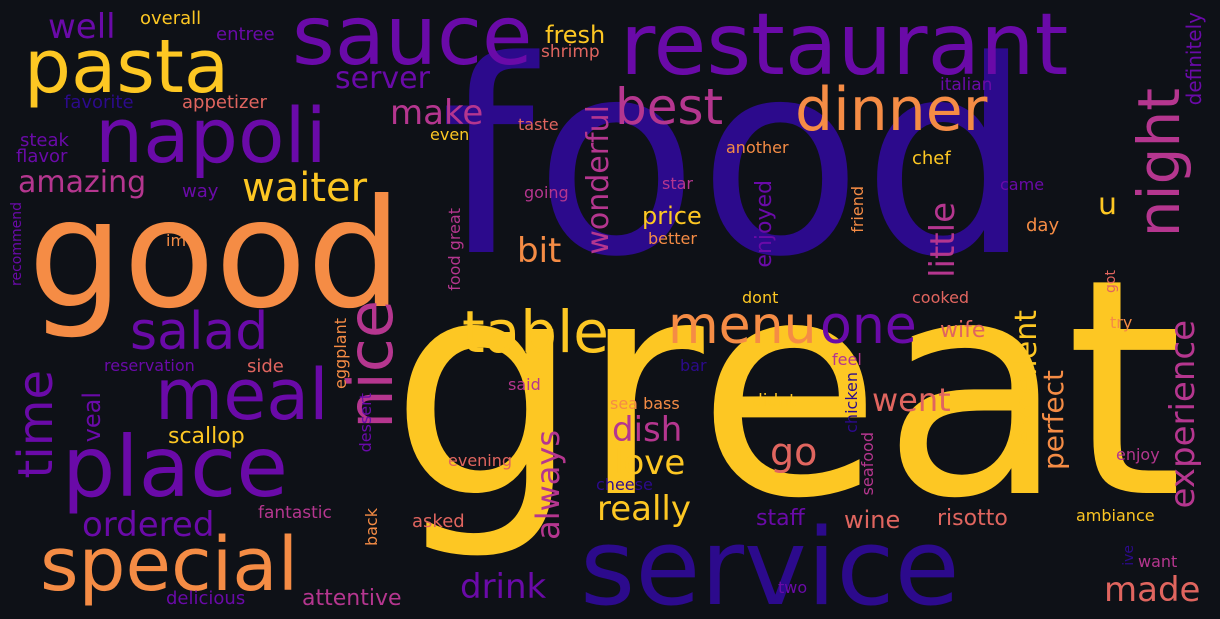  Describe the element at coordinates (693, 365) in the screenshot. I see `word: bar` at that location.